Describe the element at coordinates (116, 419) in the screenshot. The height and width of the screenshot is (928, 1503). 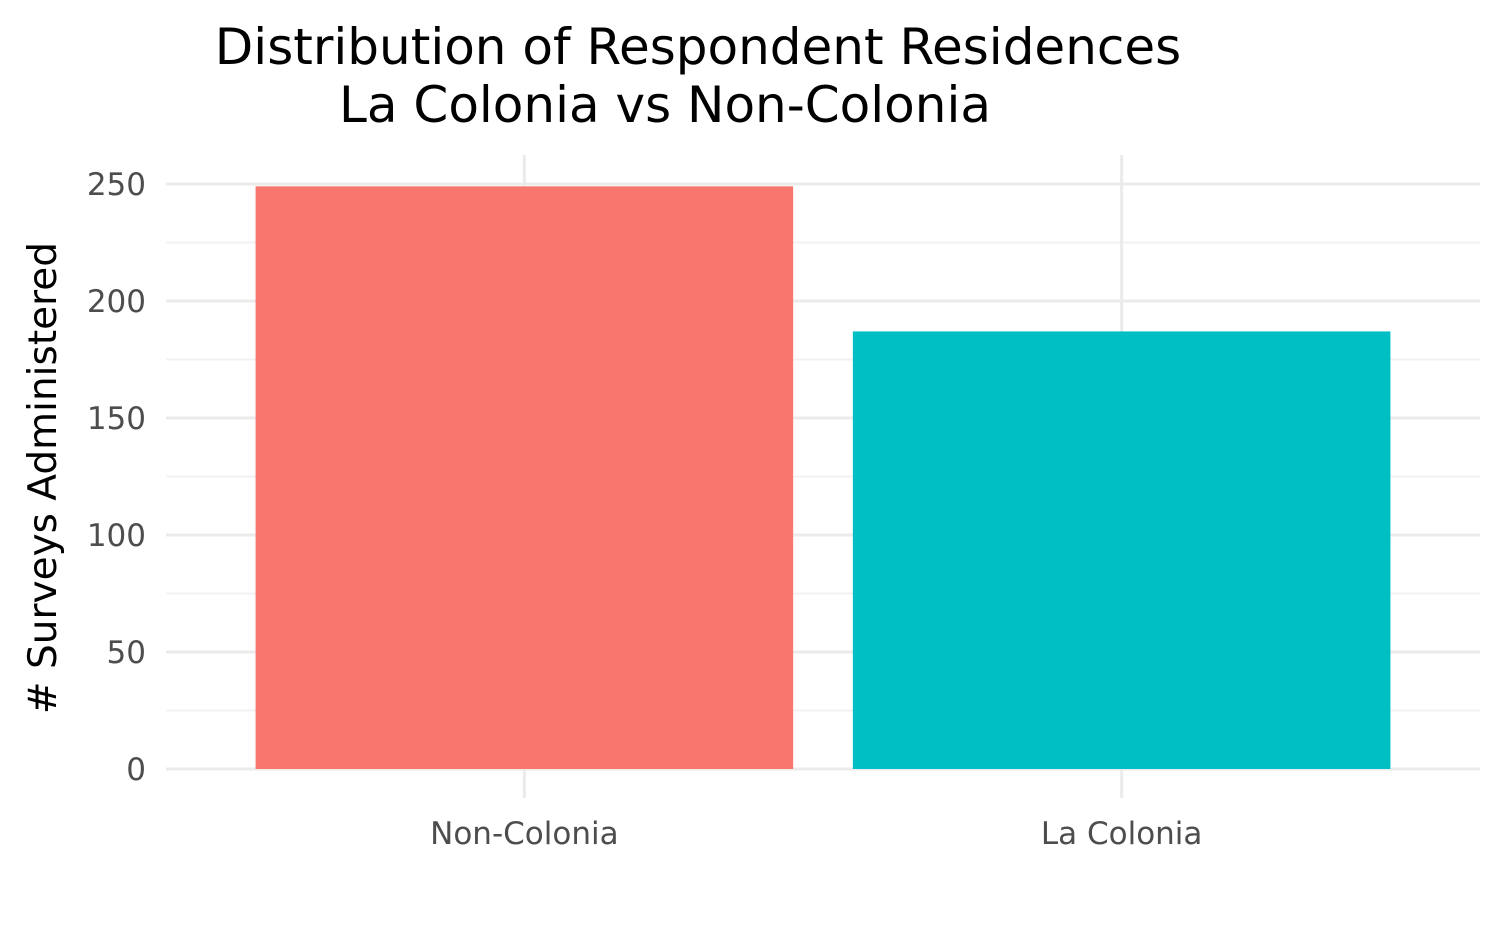
I see `y-tick-label: 150` at that location.